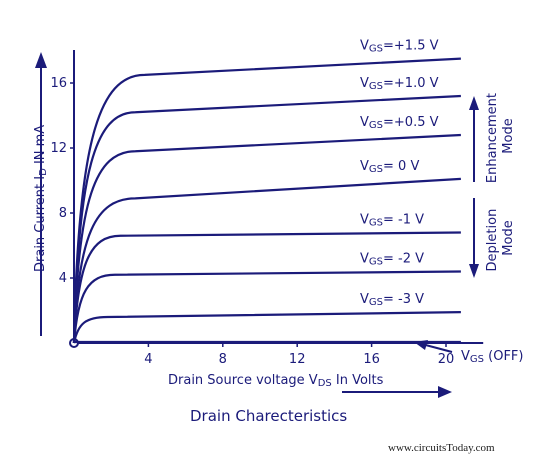 The image size is (541, 461). I want to click on x-tick-label: 12, so click(297, 359).